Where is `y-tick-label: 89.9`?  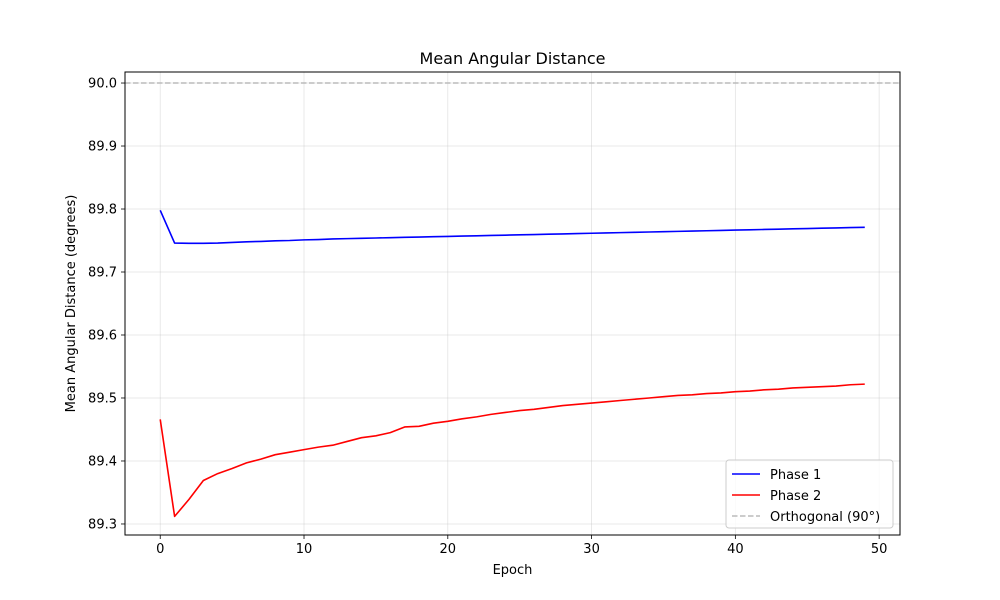
y-tick-label: 89.9 is located at coordinates (102, 147).